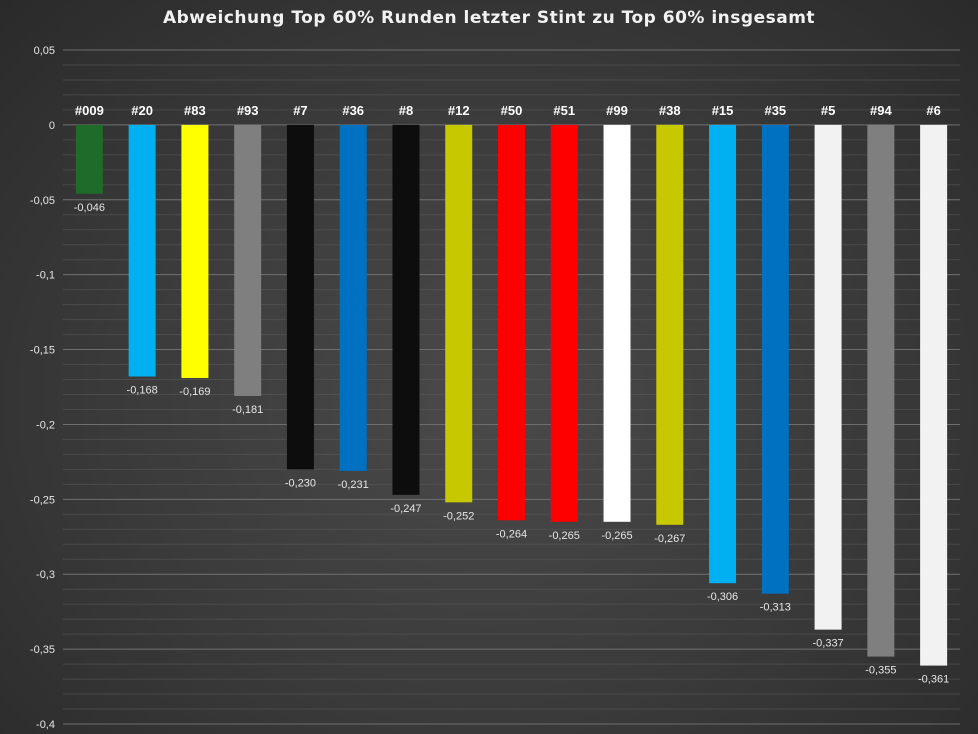 This screenshot has height=734, width=978. I want to click on y-tick-label: -0,25, so click(42, 500).